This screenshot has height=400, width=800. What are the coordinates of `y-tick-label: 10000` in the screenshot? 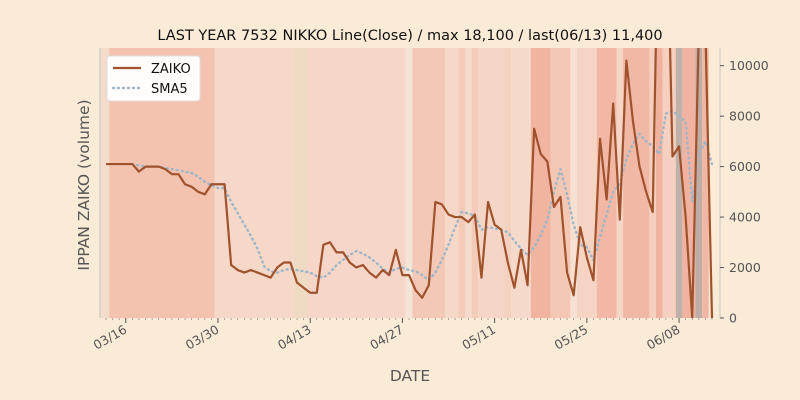 It's located at (749, 65).